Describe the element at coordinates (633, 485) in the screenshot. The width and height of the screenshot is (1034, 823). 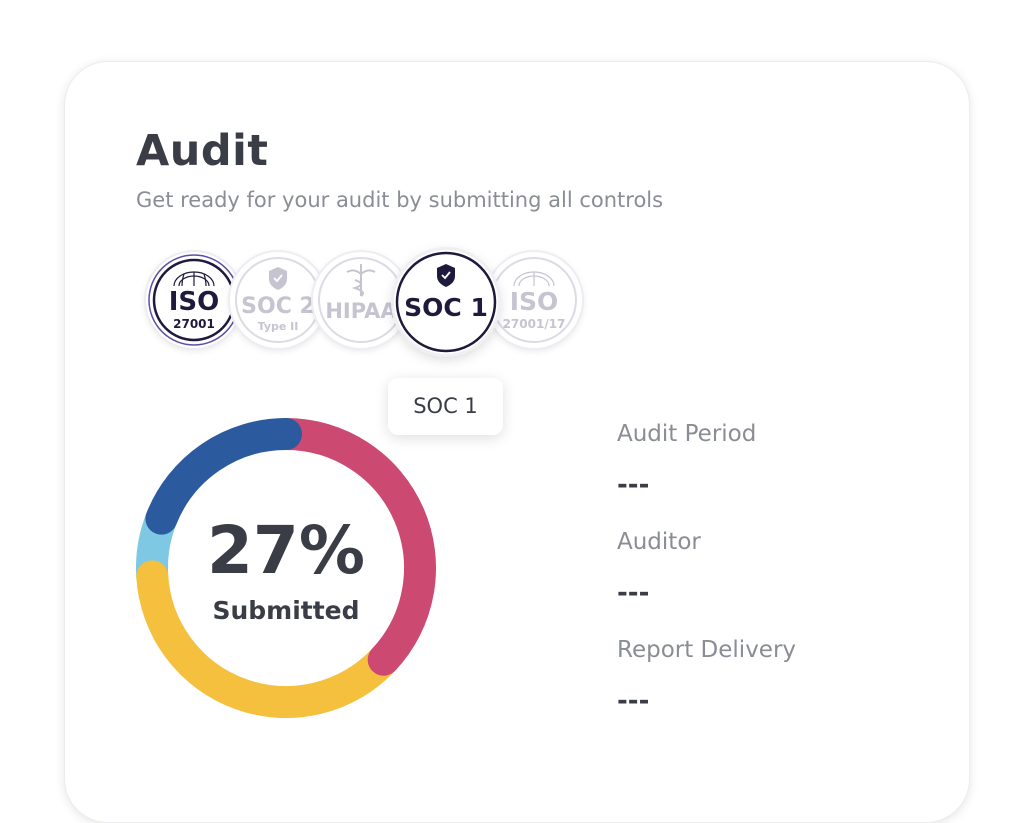
I see `audit-period-value: ---` at that location.